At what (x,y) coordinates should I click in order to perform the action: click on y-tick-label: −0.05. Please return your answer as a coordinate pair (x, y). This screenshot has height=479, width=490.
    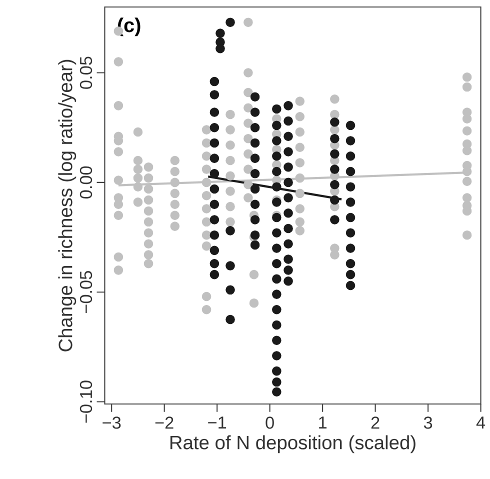
    Looking at the image, I should click on (86, 292).